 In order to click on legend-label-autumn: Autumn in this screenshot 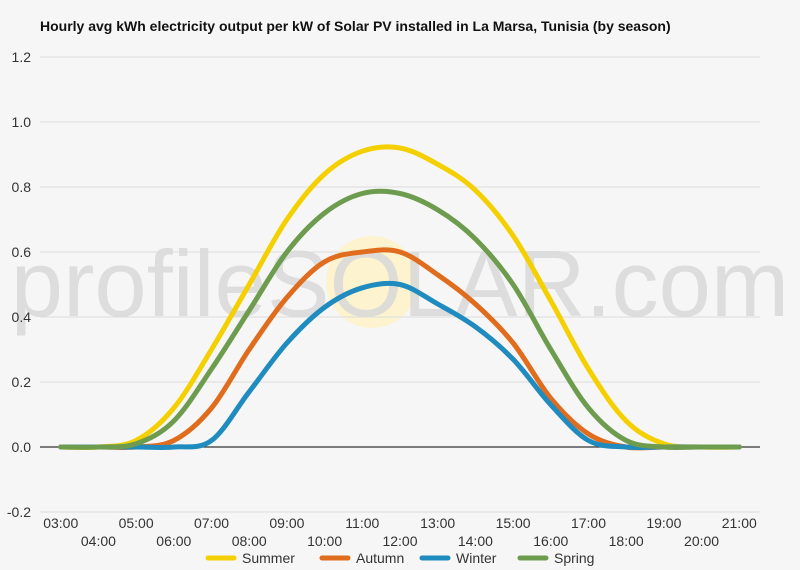, I will do `click(380, 558)`.